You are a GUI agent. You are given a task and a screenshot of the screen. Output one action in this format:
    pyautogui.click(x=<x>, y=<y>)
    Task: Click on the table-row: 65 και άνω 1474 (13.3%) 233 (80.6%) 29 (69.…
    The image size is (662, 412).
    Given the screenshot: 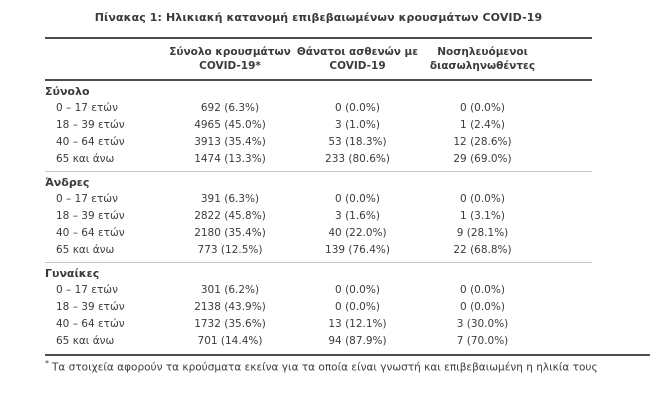 What is the action you would take?
    pyautogui.click(x=318, y=159)
    